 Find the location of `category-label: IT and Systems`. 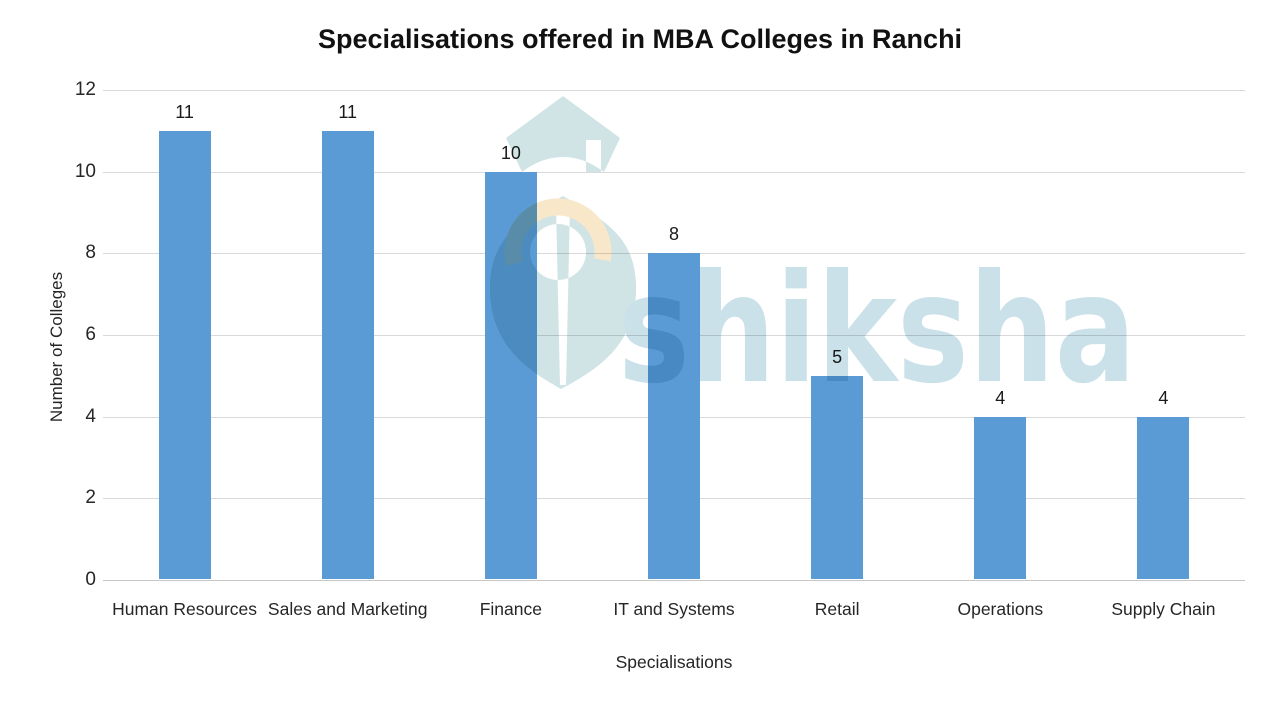

category-label: IT and Systems is located at coordinates (674, 609).